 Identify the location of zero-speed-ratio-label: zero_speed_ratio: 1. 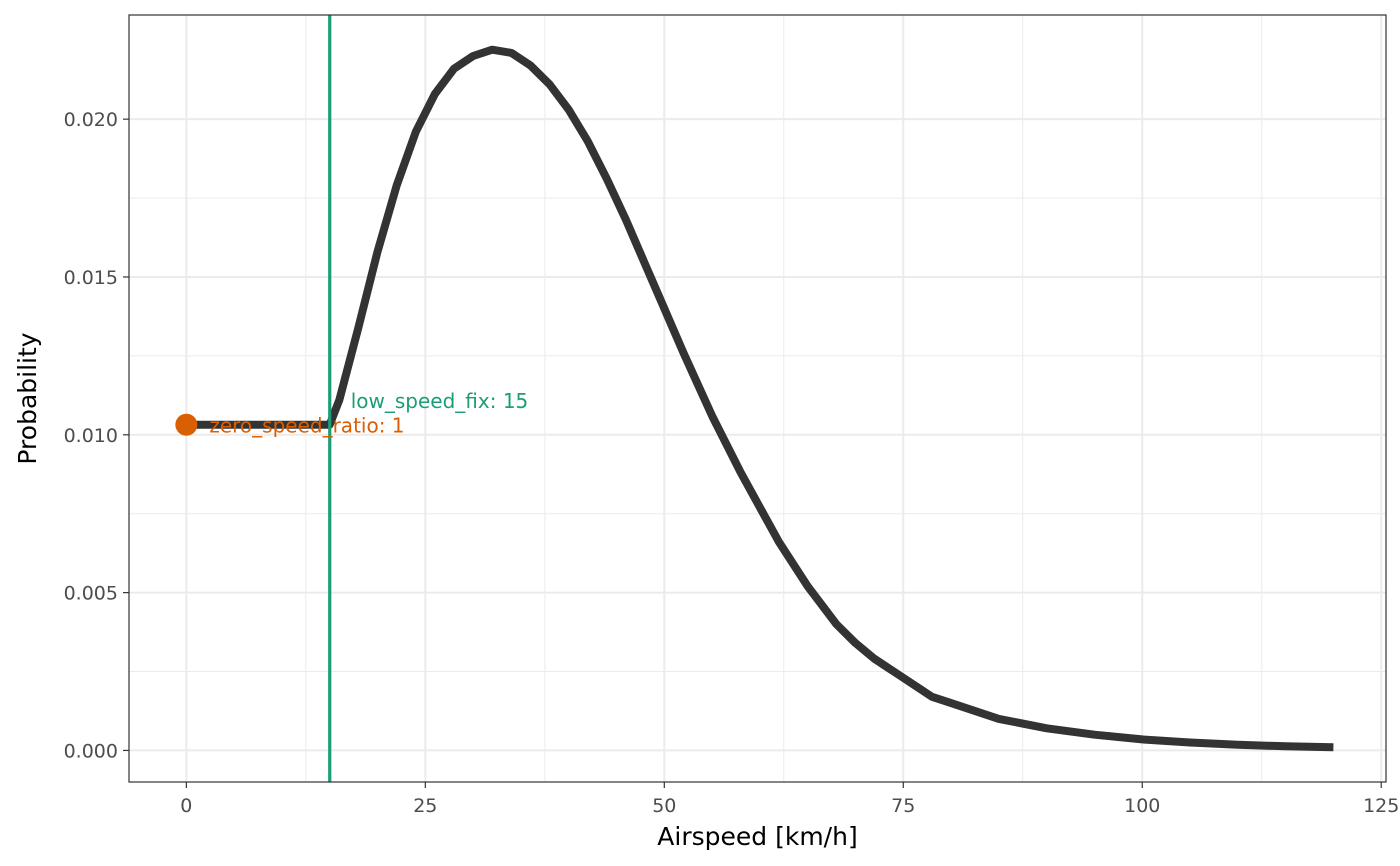
(306, 426).